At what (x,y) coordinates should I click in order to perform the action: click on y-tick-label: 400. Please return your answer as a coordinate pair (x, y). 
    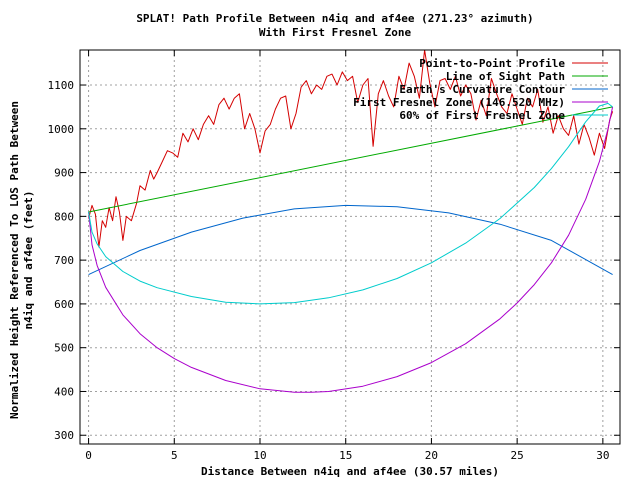
    Looking at the image, I should click on (64, 391).